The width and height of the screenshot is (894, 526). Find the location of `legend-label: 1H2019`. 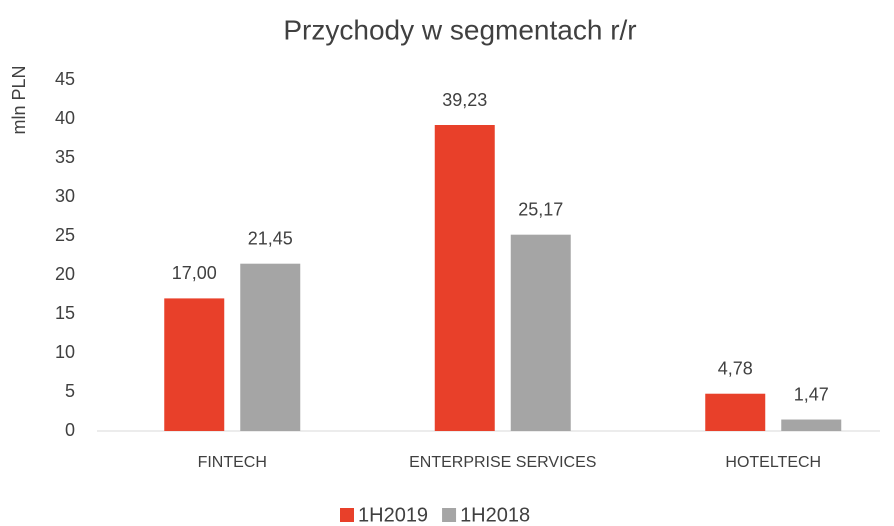

legend-label: 1H2019 is located at coordinates (393, 515).